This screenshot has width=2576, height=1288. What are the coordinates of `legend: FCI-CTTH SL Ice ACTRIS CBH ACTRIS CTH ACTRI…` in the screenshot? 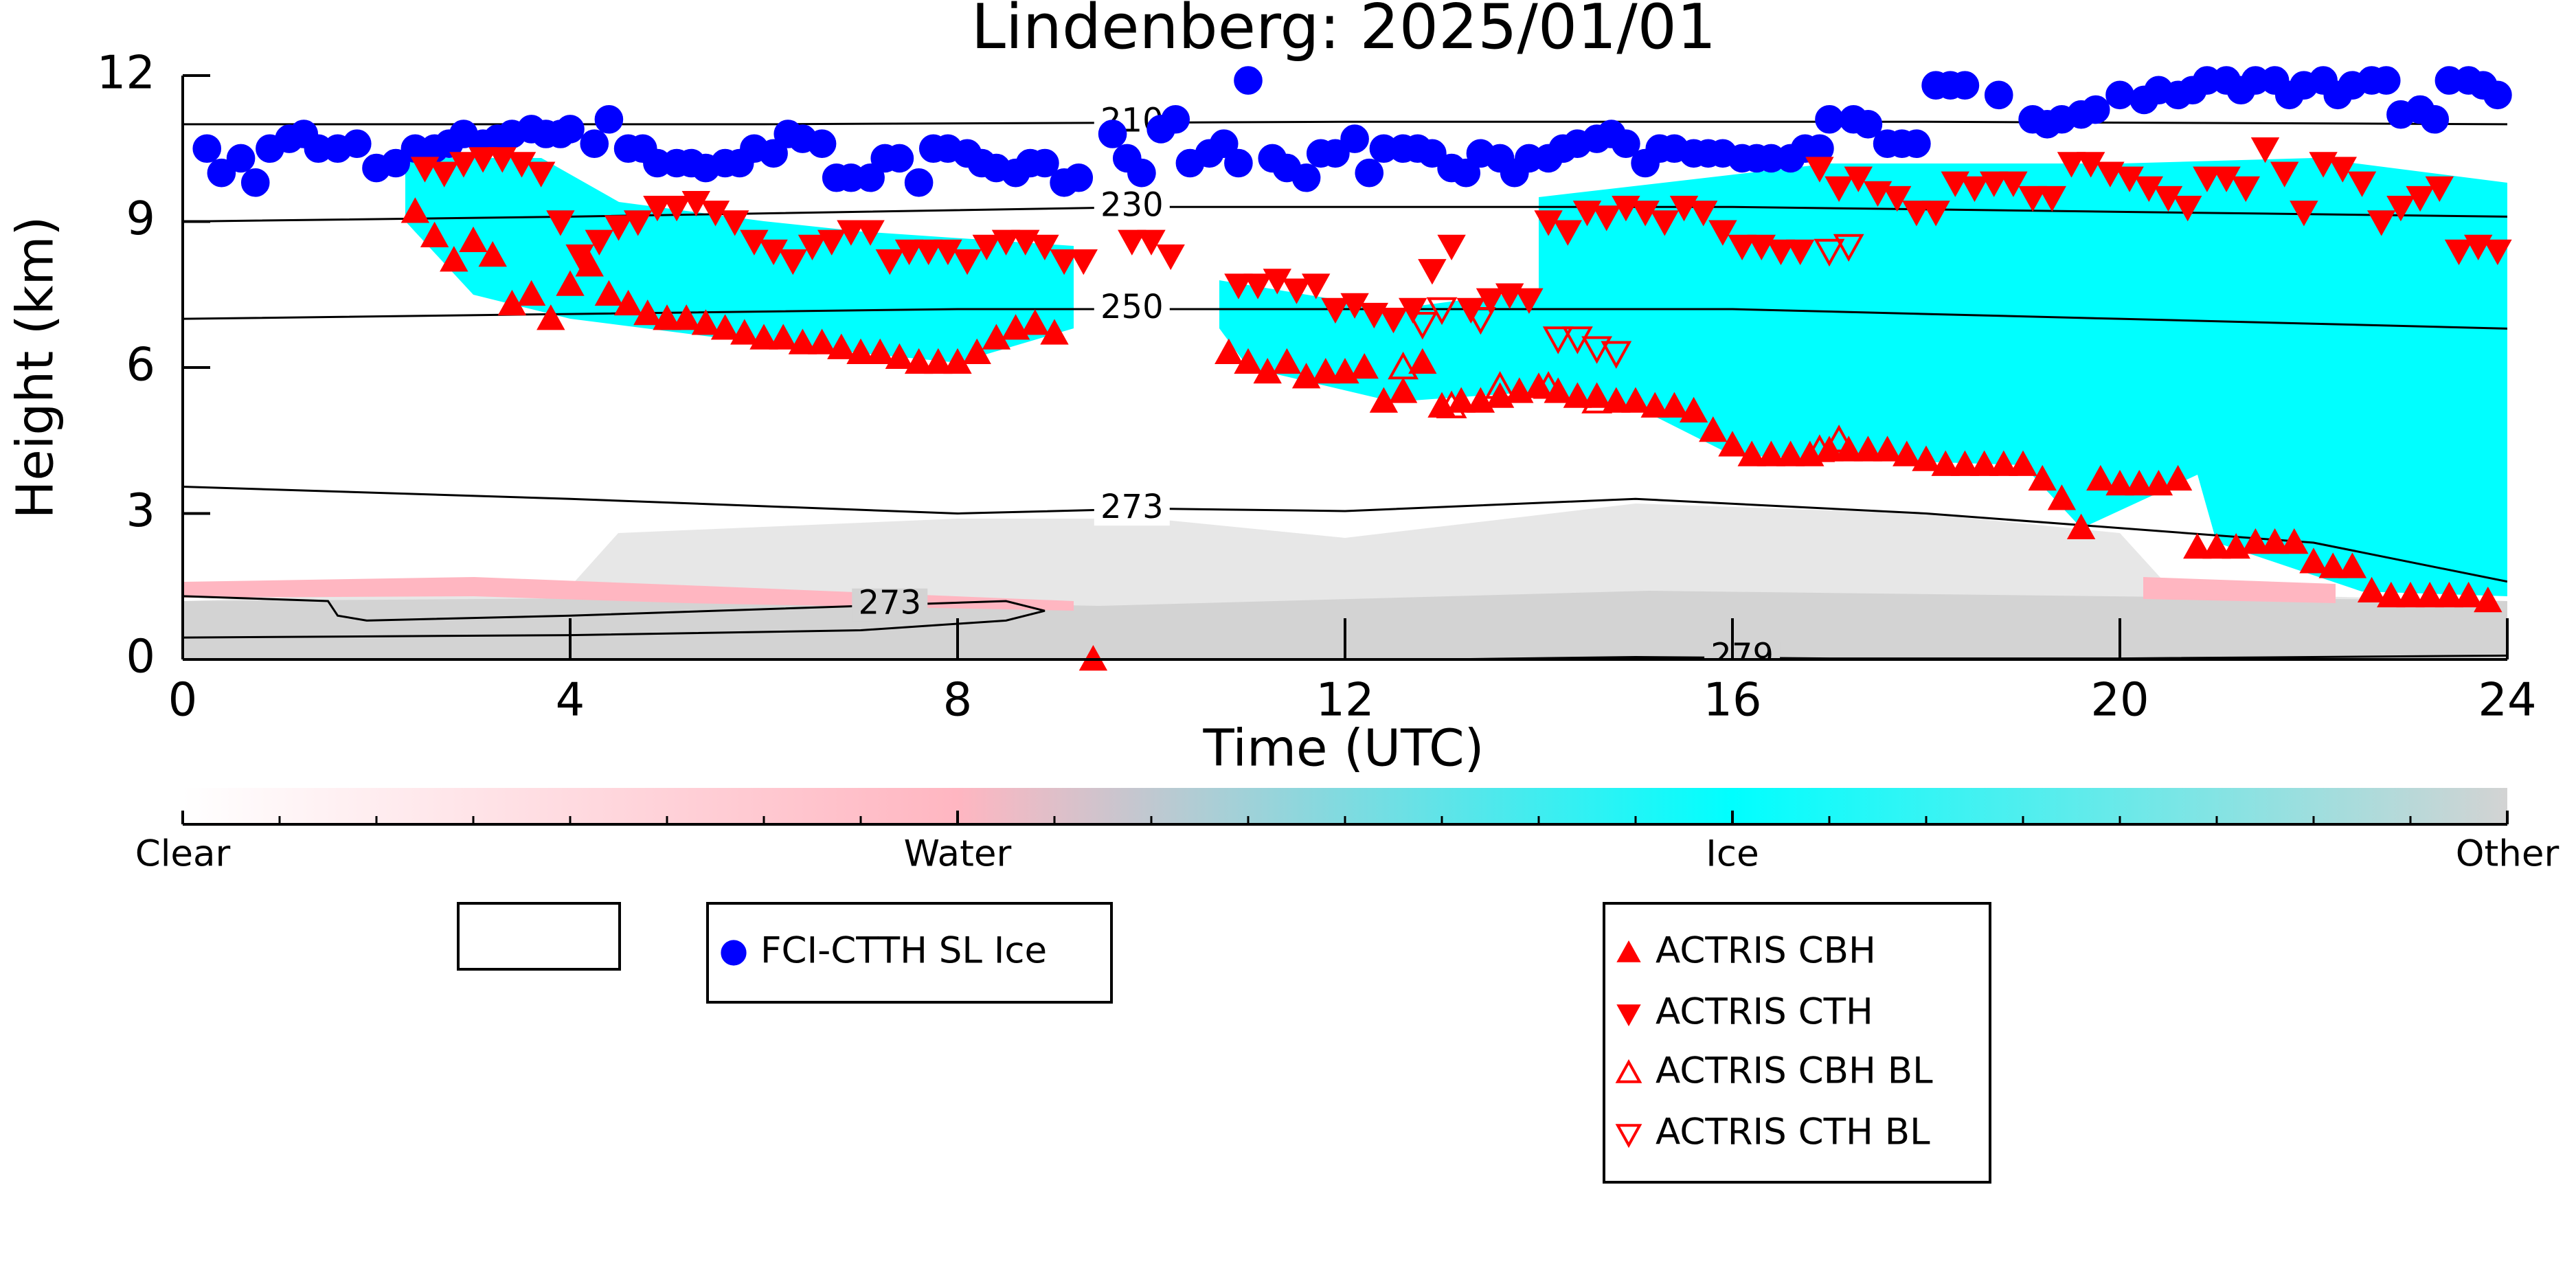 It's located at (1327, 1041).